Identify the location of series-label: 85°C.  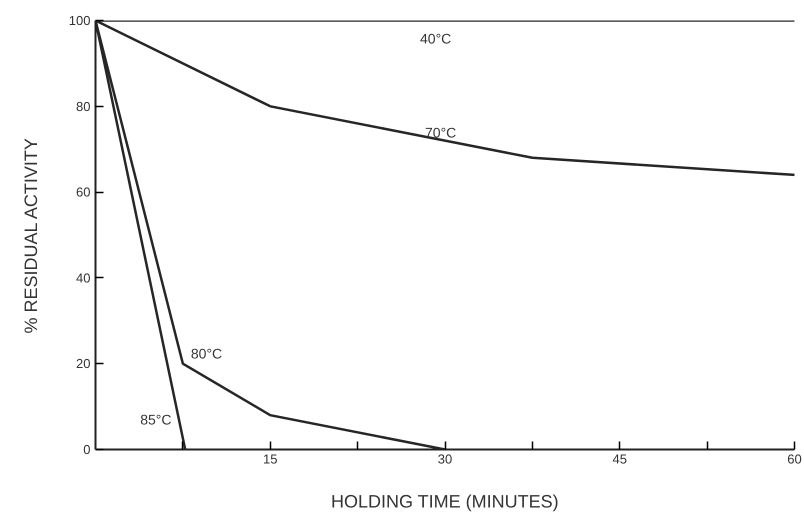
(156, 420).